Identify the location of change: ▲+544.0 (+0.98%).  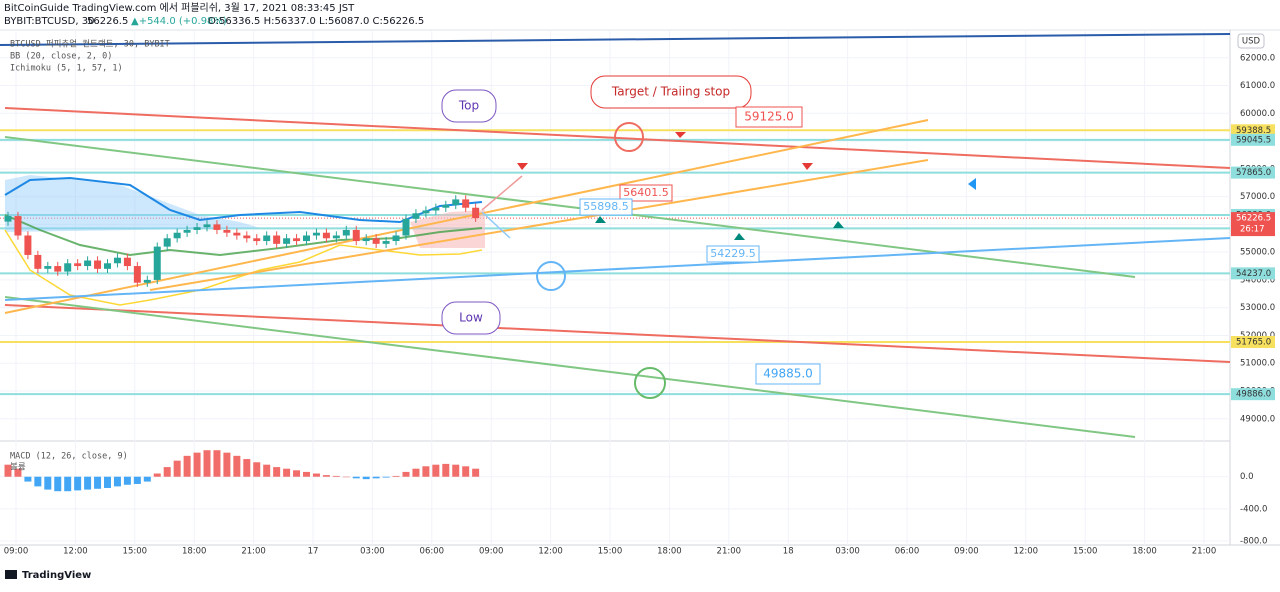
(179, 21).